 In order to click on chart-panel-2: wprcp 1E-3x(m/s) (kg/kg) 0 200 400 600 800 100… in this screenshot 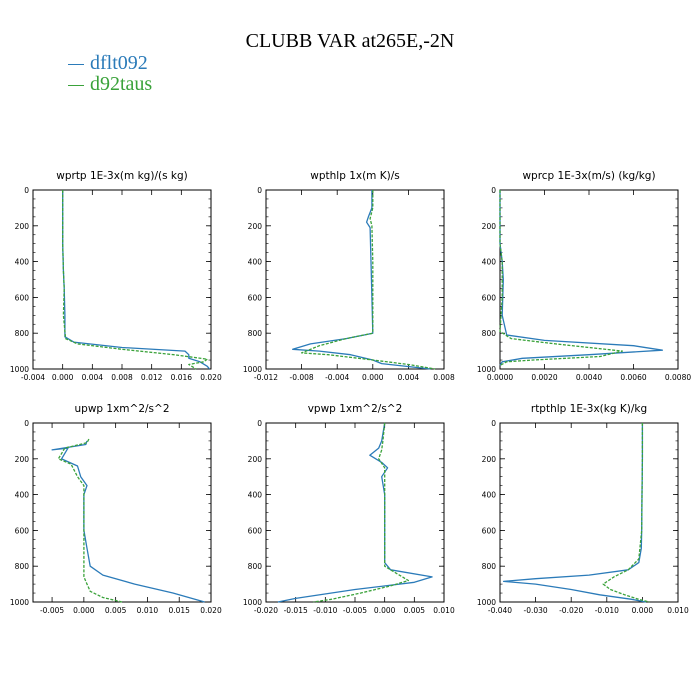, I will do `click(584, 276)`.